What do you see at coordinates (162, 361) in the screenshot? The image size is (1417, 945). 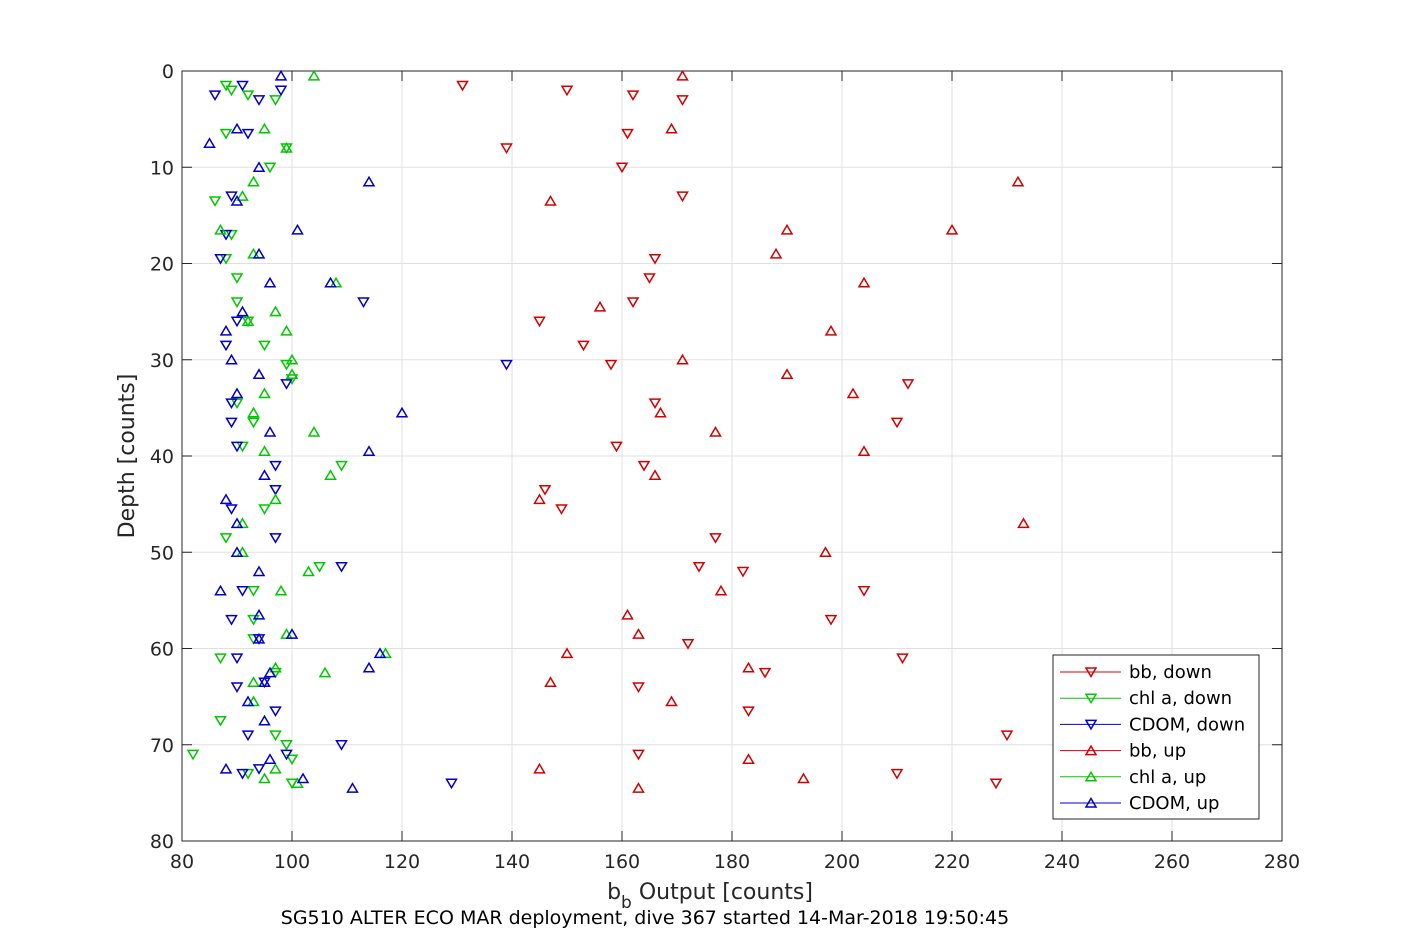 I see `y-tick-label: 30` at bounding box center [162, 361].